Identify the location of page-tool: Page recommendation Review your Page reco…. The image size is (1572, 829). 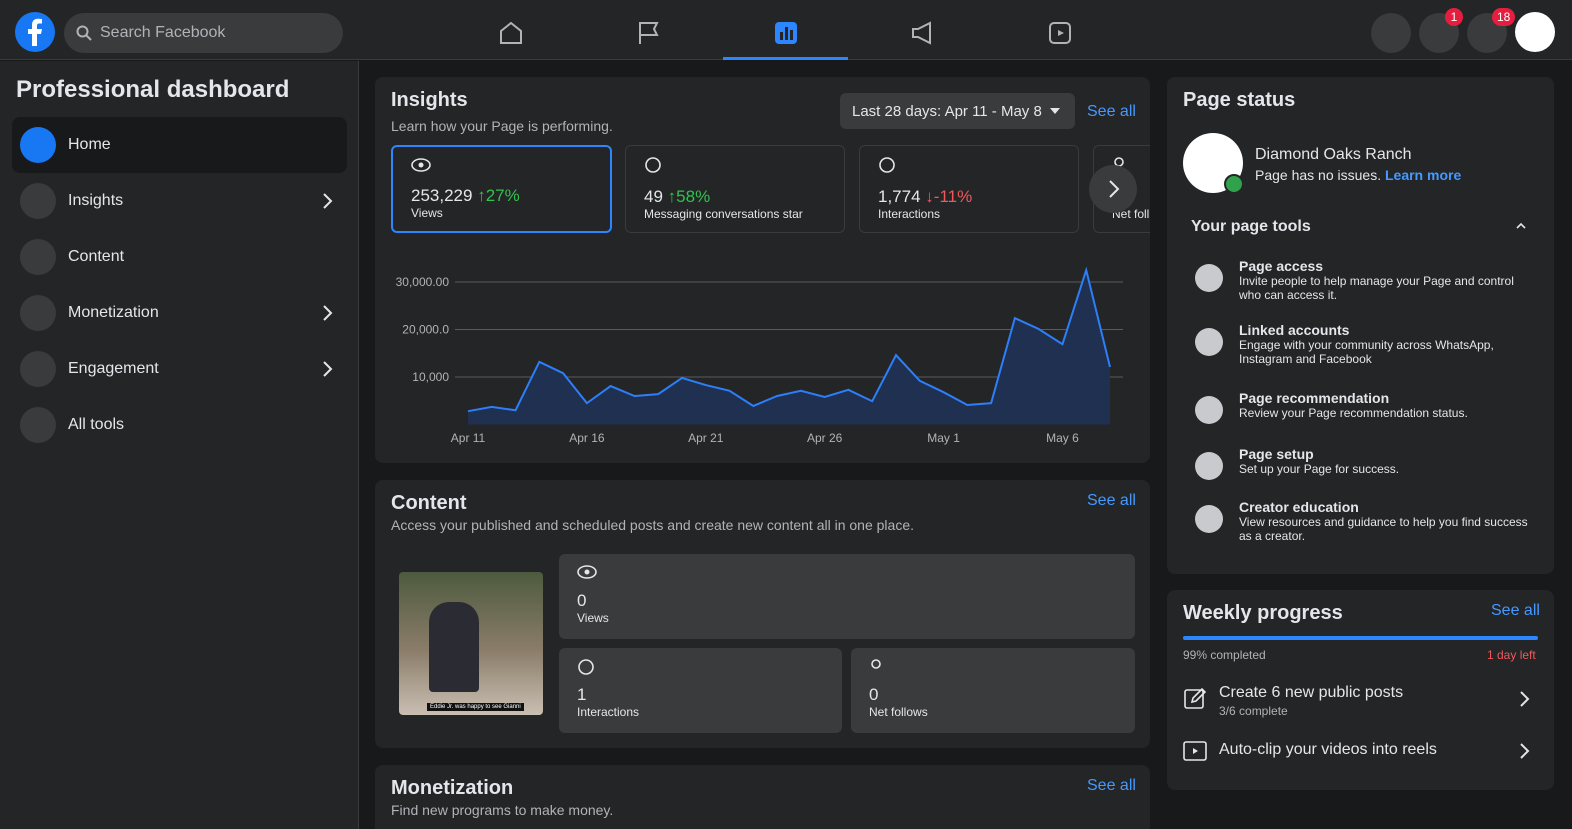
(1389, 405).